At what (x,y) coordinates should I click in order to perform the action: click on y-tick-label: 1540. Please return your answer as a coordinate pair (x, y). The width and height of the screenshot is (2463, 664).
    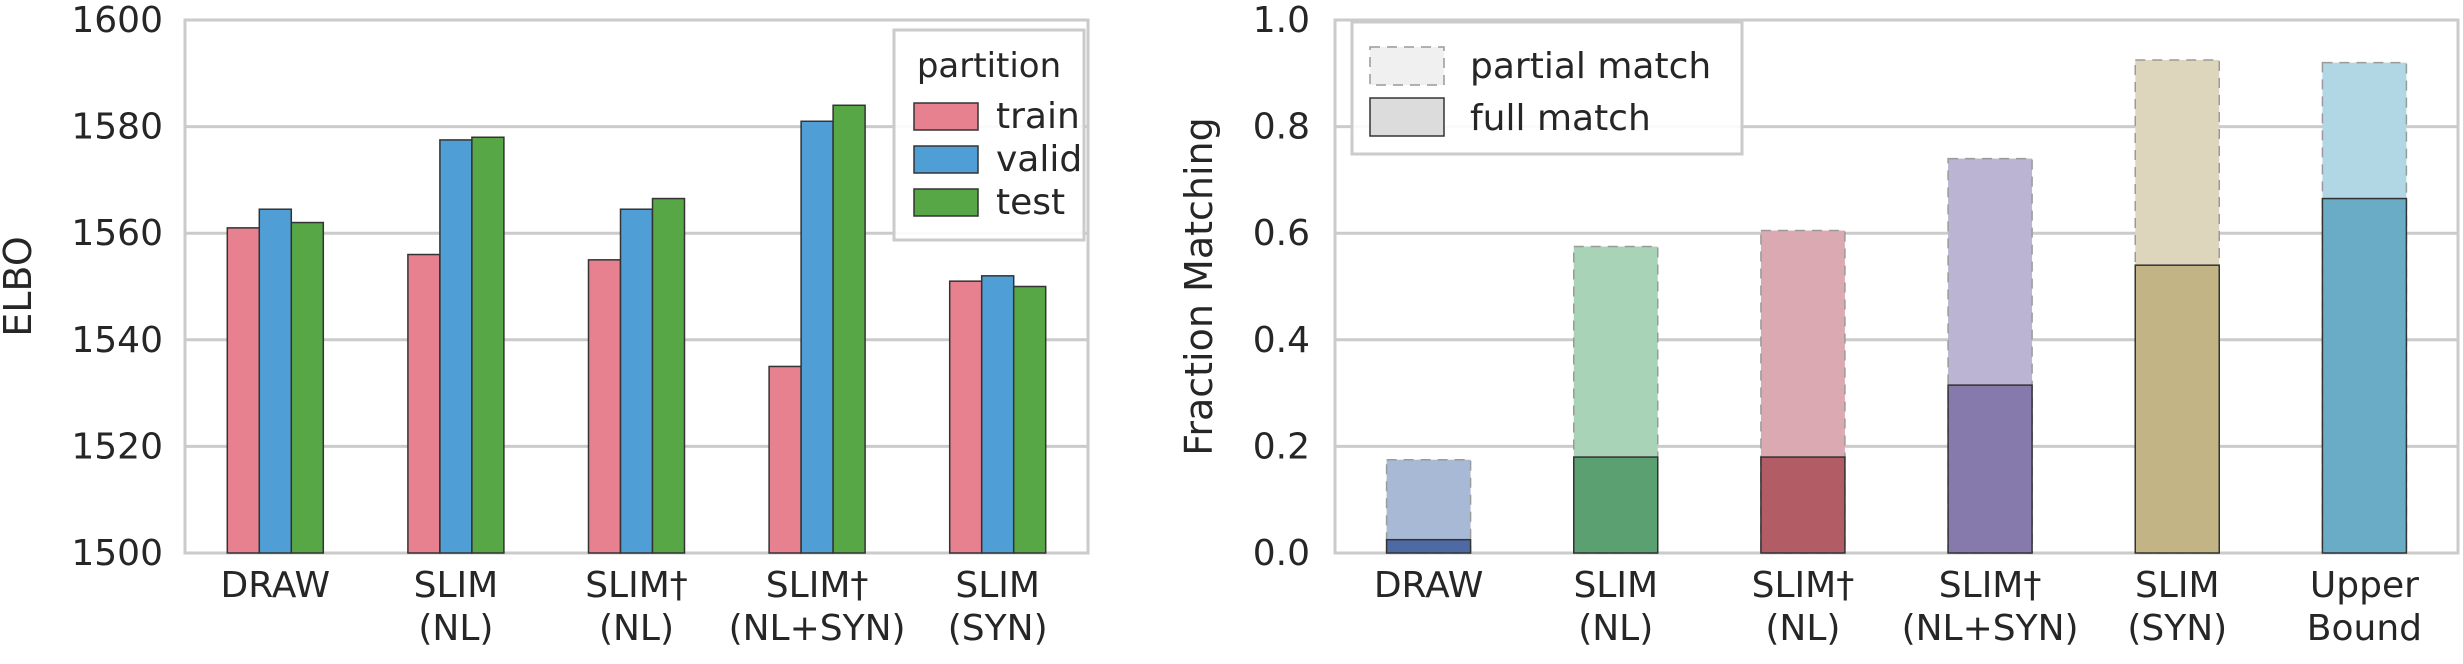
    Looking at the image, I should click on (117, 340).